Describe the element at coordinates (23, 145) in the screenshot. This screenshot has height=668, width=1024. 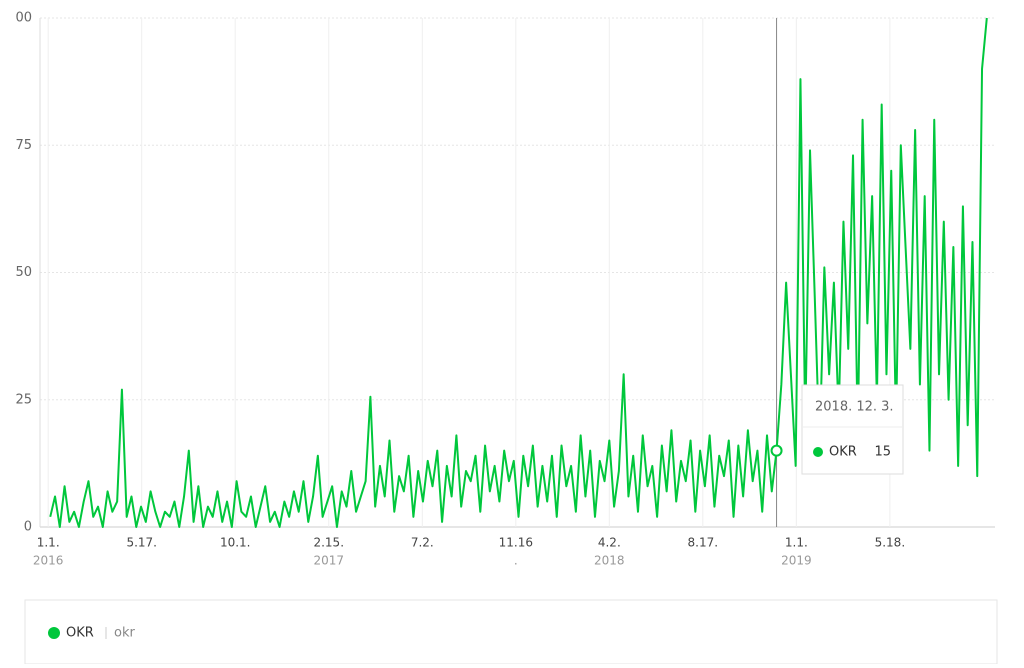
I see `y-tick-label: 75` at that location.